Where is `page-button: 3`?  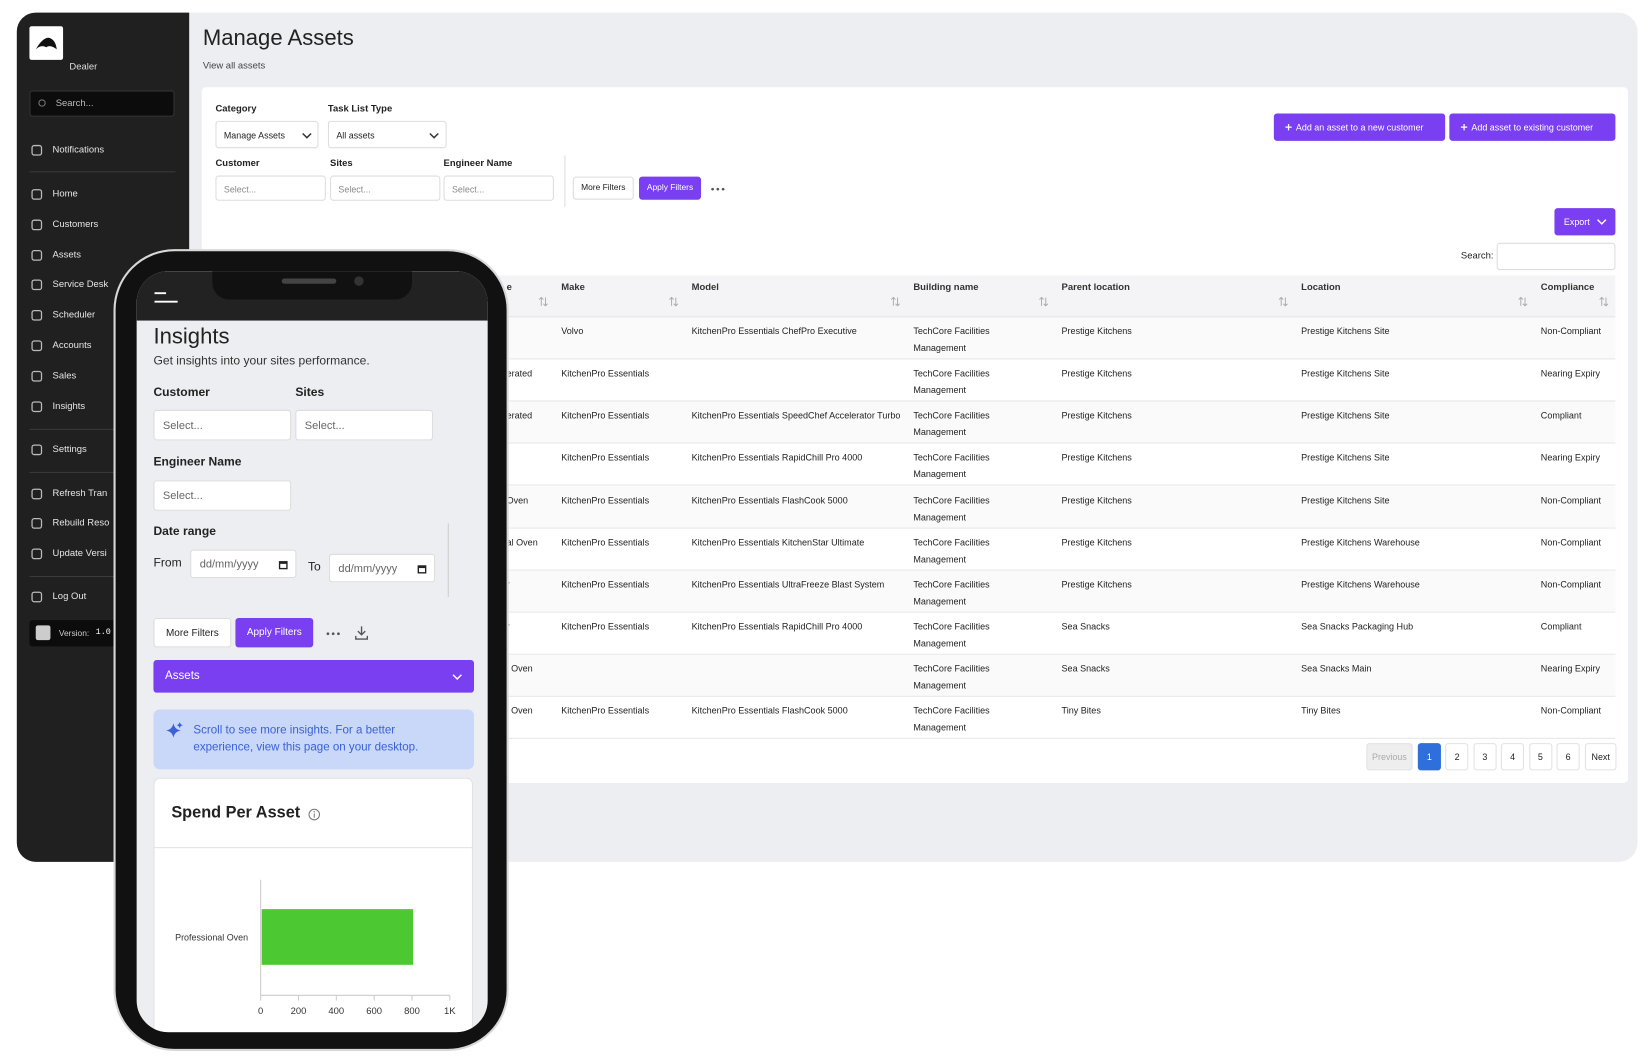 page-button: 3 is located at coordinates (1485, 757).